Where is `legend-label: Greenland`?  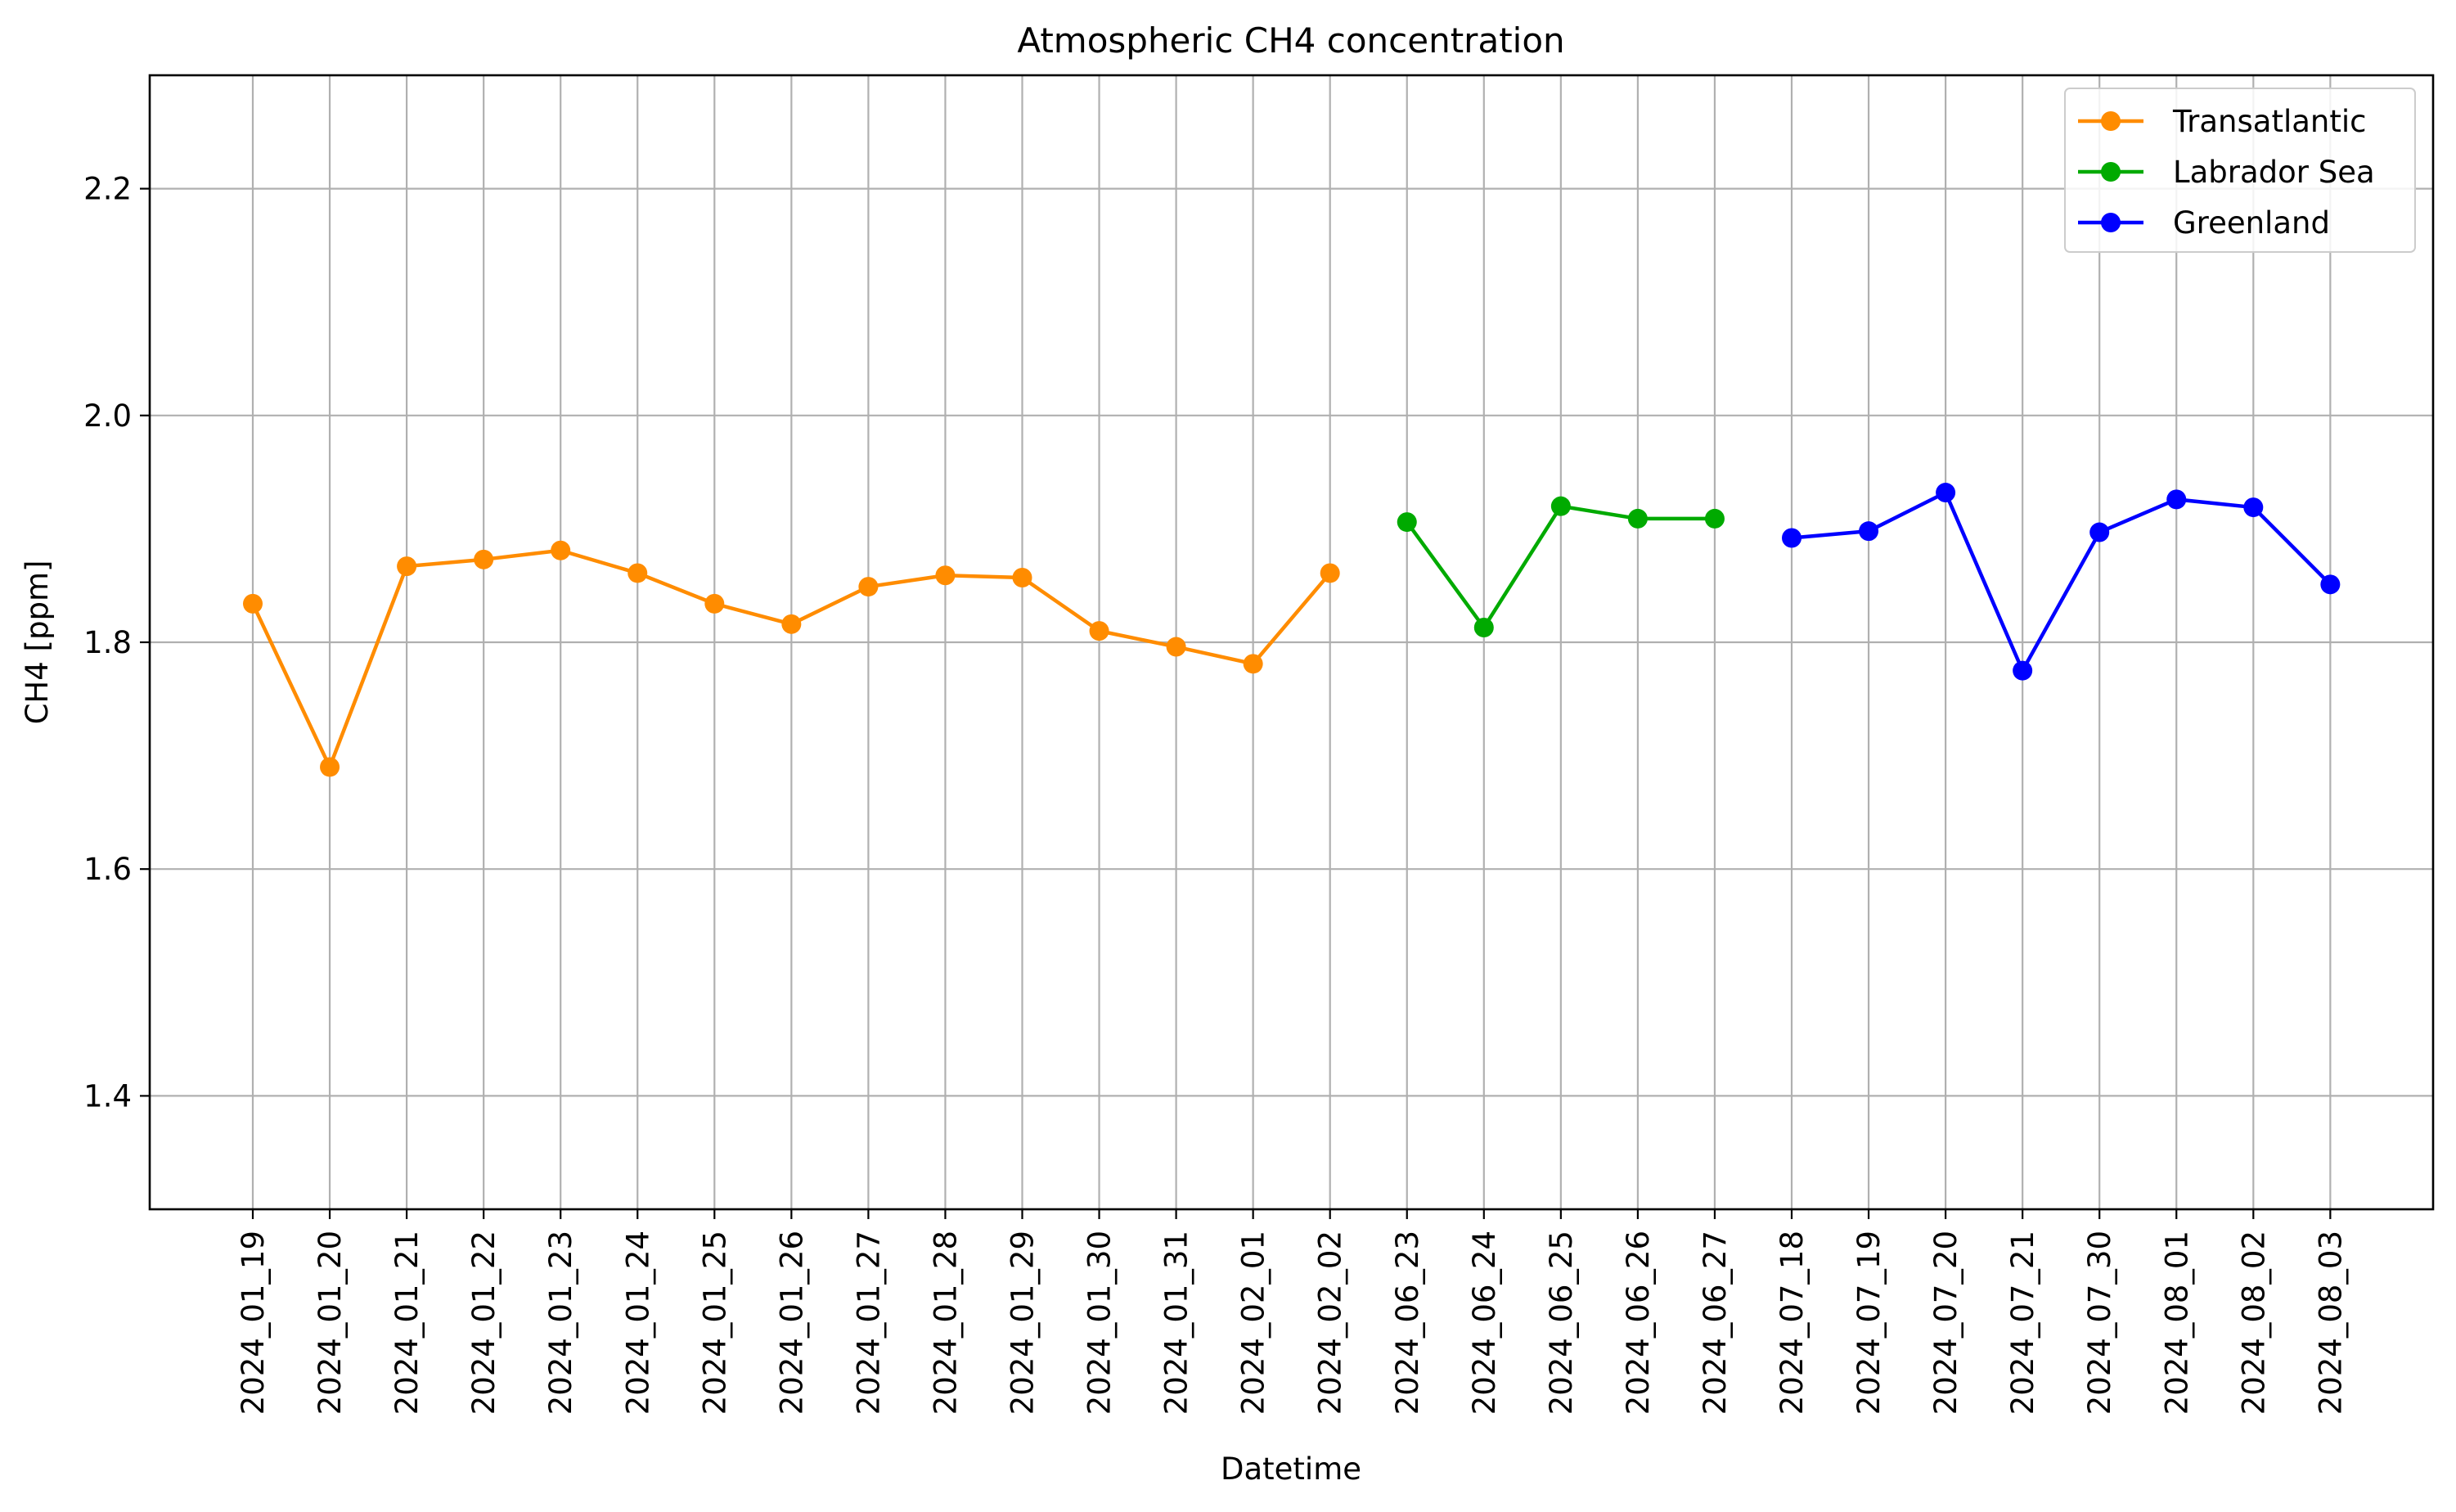
legend-label: Greenland is located at coordinates (2251, 223).